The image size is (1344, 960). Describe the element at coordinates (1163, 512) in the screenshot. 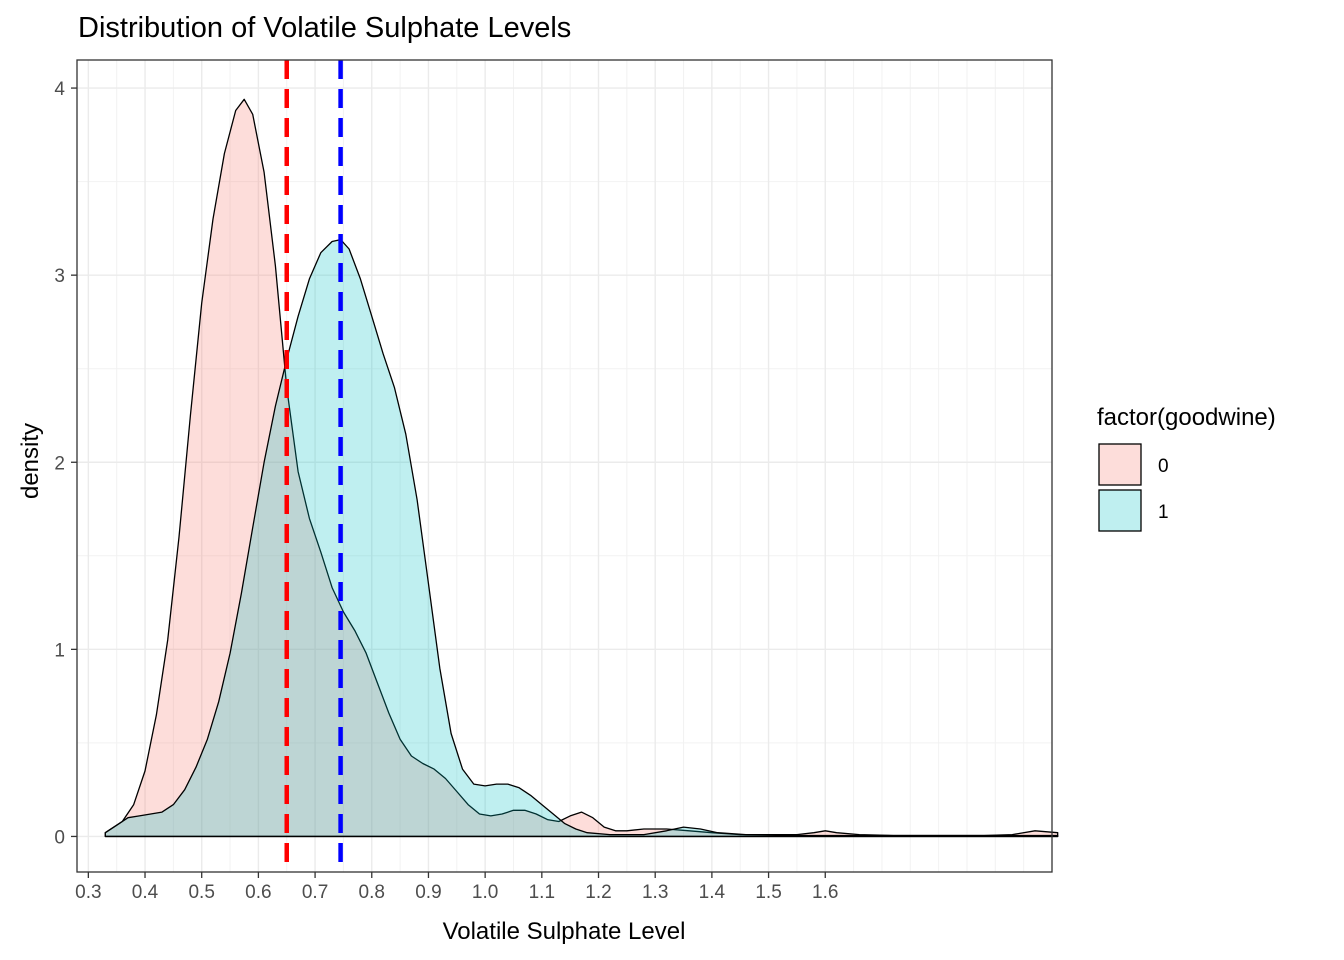

I see `legend-label-1: 1` at that location.